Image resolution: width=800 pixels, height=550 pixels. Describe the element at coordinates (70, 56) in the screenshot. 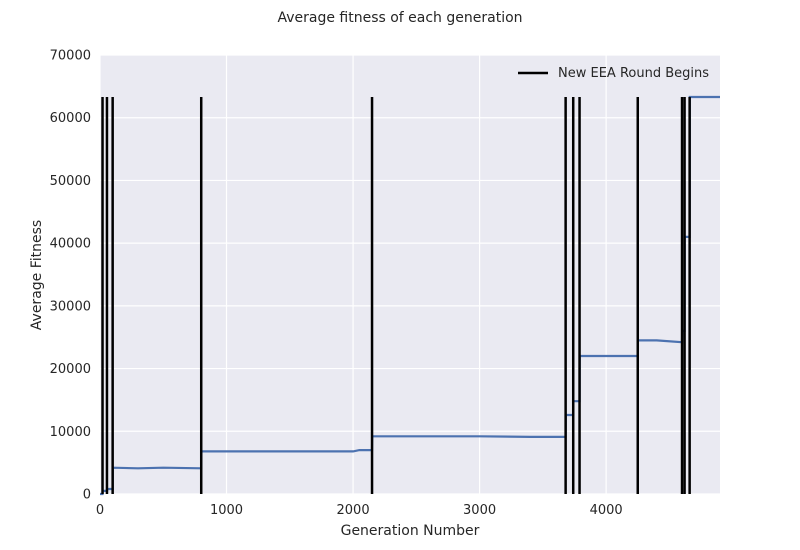

I see `y-tick-label: 70000` at that location.